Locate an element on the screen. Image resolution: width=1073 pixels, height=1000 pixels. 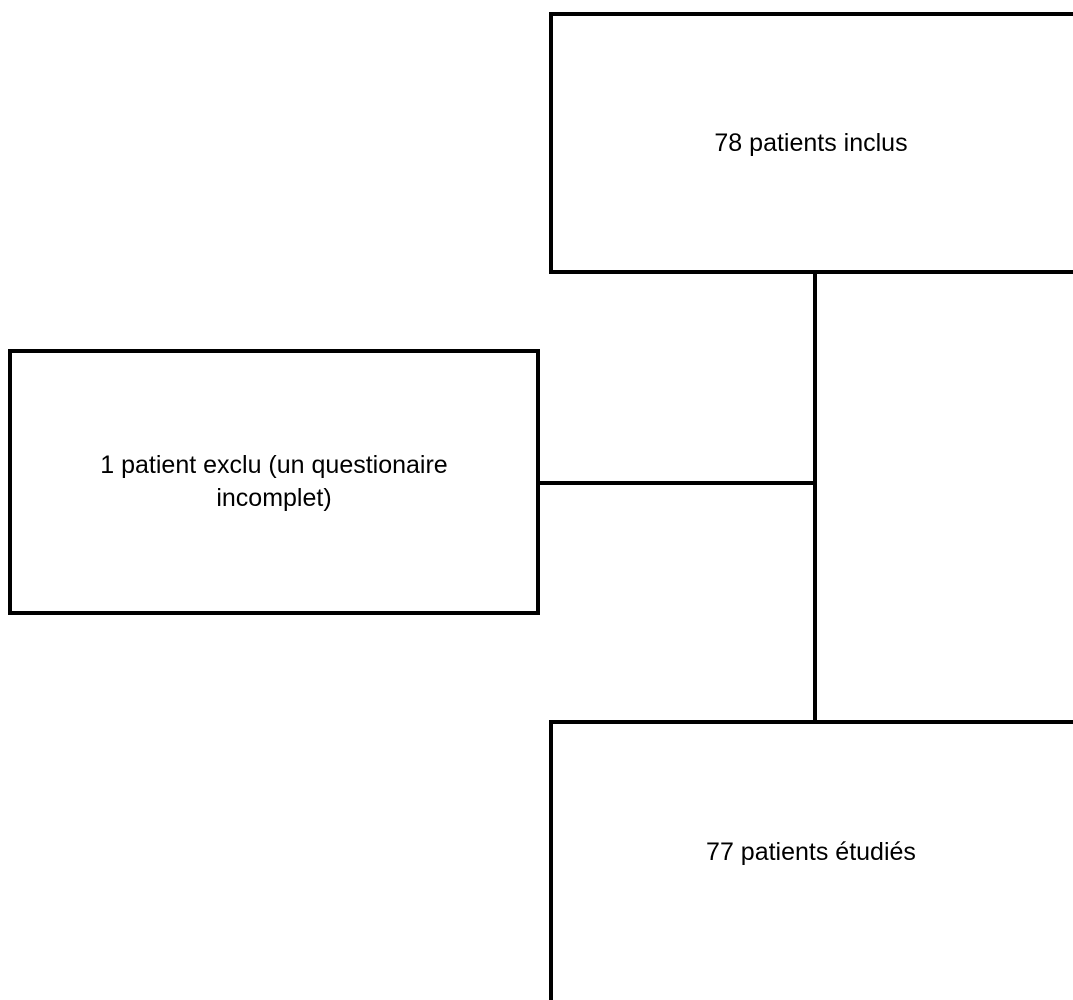
included-patients-label: 78 patients inclus is located at coordinates (811, 142).